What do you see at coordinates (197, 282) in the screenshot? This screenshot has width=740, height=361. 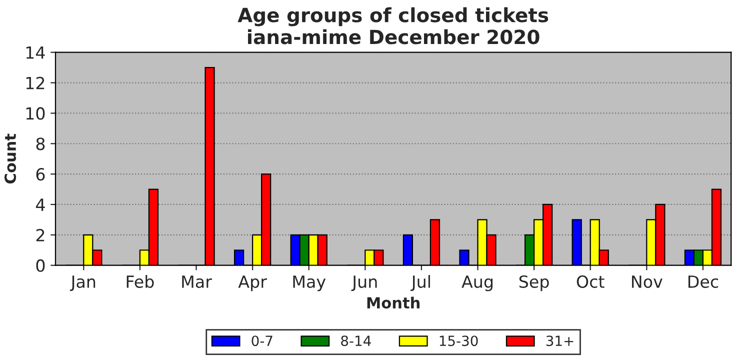 I see `x-tick-label: Mar` at bounding box center [197, 282].